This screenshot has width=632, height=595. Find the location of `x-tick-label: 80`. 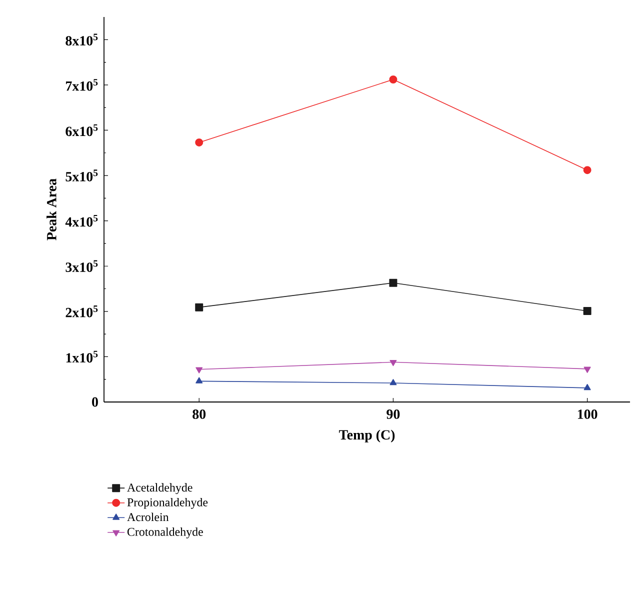

x-tick-label: 80 is located at coordinates (199, 414).